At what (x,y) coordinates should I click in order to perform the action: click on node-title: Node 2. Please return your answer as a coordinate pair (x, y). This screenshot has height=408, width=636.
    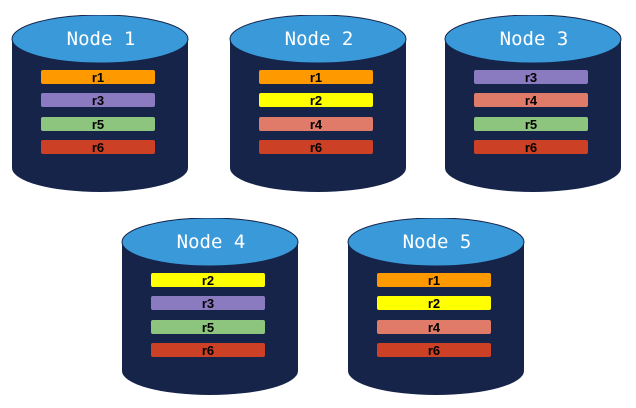
    Looking at the image, I should click on (319, 39).